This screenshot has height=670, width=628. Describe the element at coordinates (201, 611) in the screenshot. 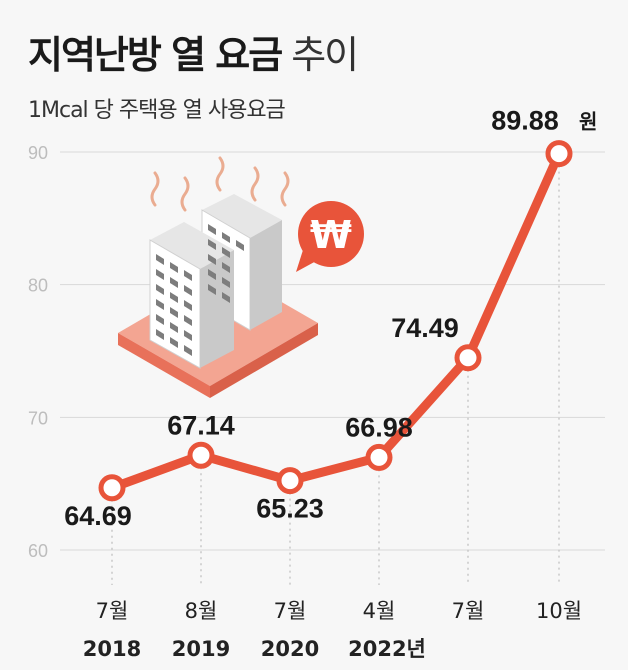

I see `x-label-month: 8월` at that location.